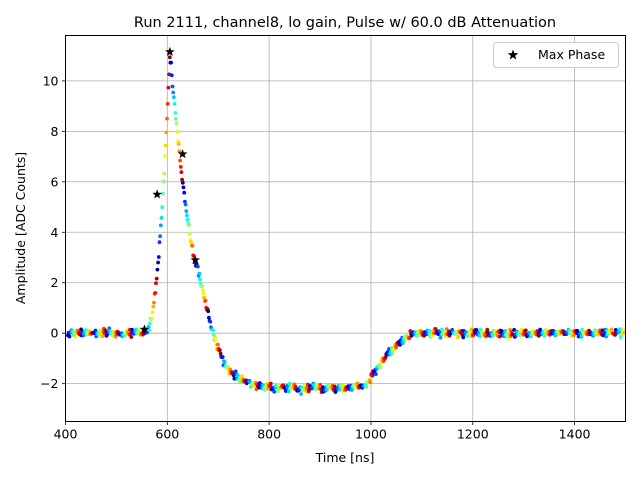 The image size is (640, 480). What do you see at coordinates (49, 383) in the screenshot?
I see `y-tick-label: −2` at bounding box center [49, 383].